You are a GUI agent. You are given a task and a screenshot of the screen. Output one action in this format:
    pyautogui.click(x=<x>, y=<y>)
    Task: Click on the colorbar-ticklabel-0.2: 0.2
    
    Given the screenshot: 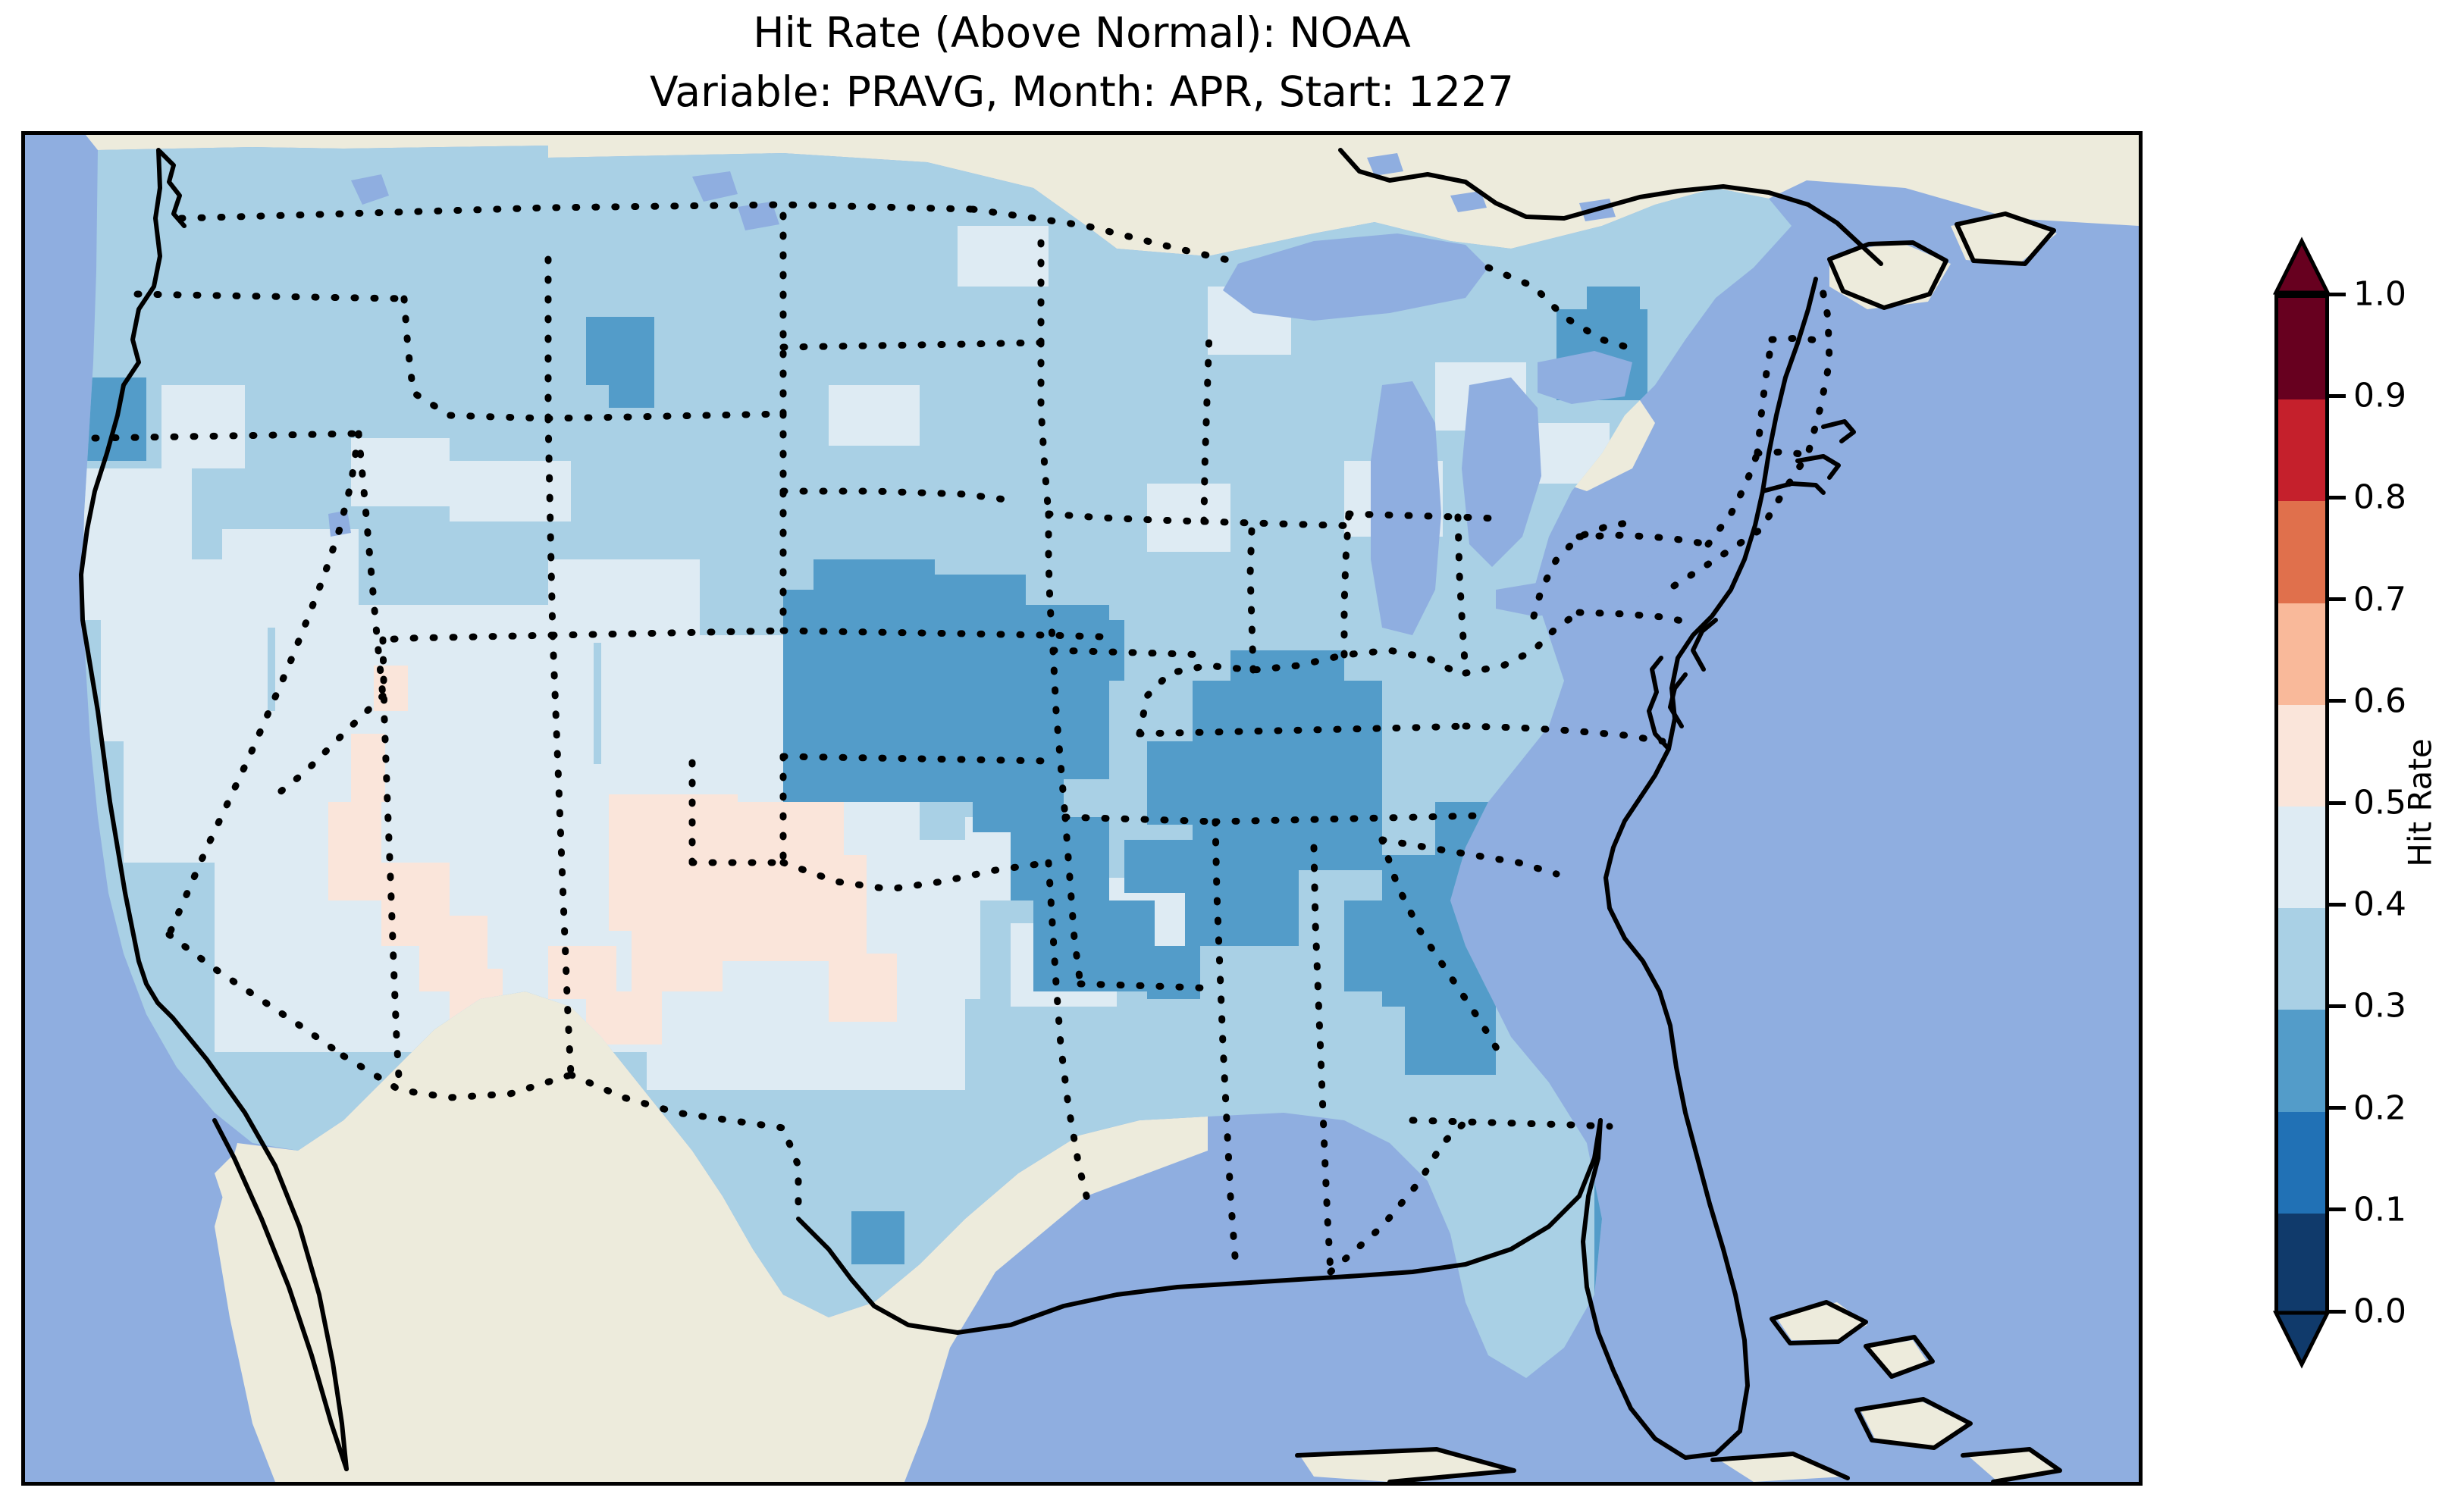 What is the action you would take?
    pyautogui.click(x=2380, y=1108)
    